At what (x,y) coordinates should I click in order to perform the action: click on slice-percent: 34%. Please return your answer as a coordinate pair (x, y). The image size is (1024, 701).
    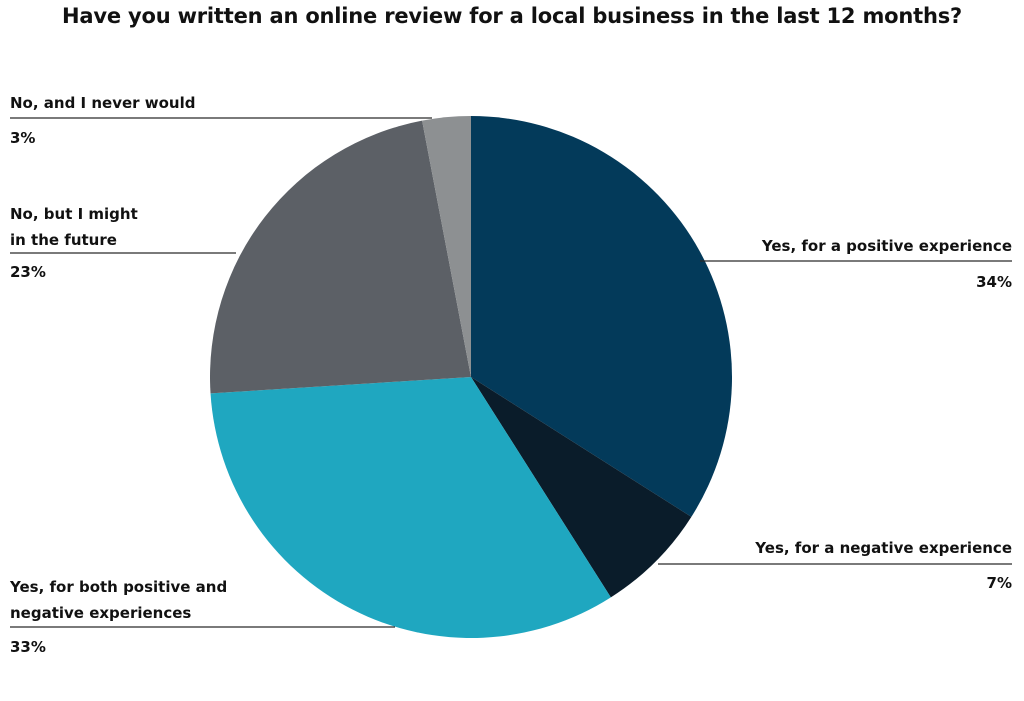
    Looking at the image, I should click on (994, 282).